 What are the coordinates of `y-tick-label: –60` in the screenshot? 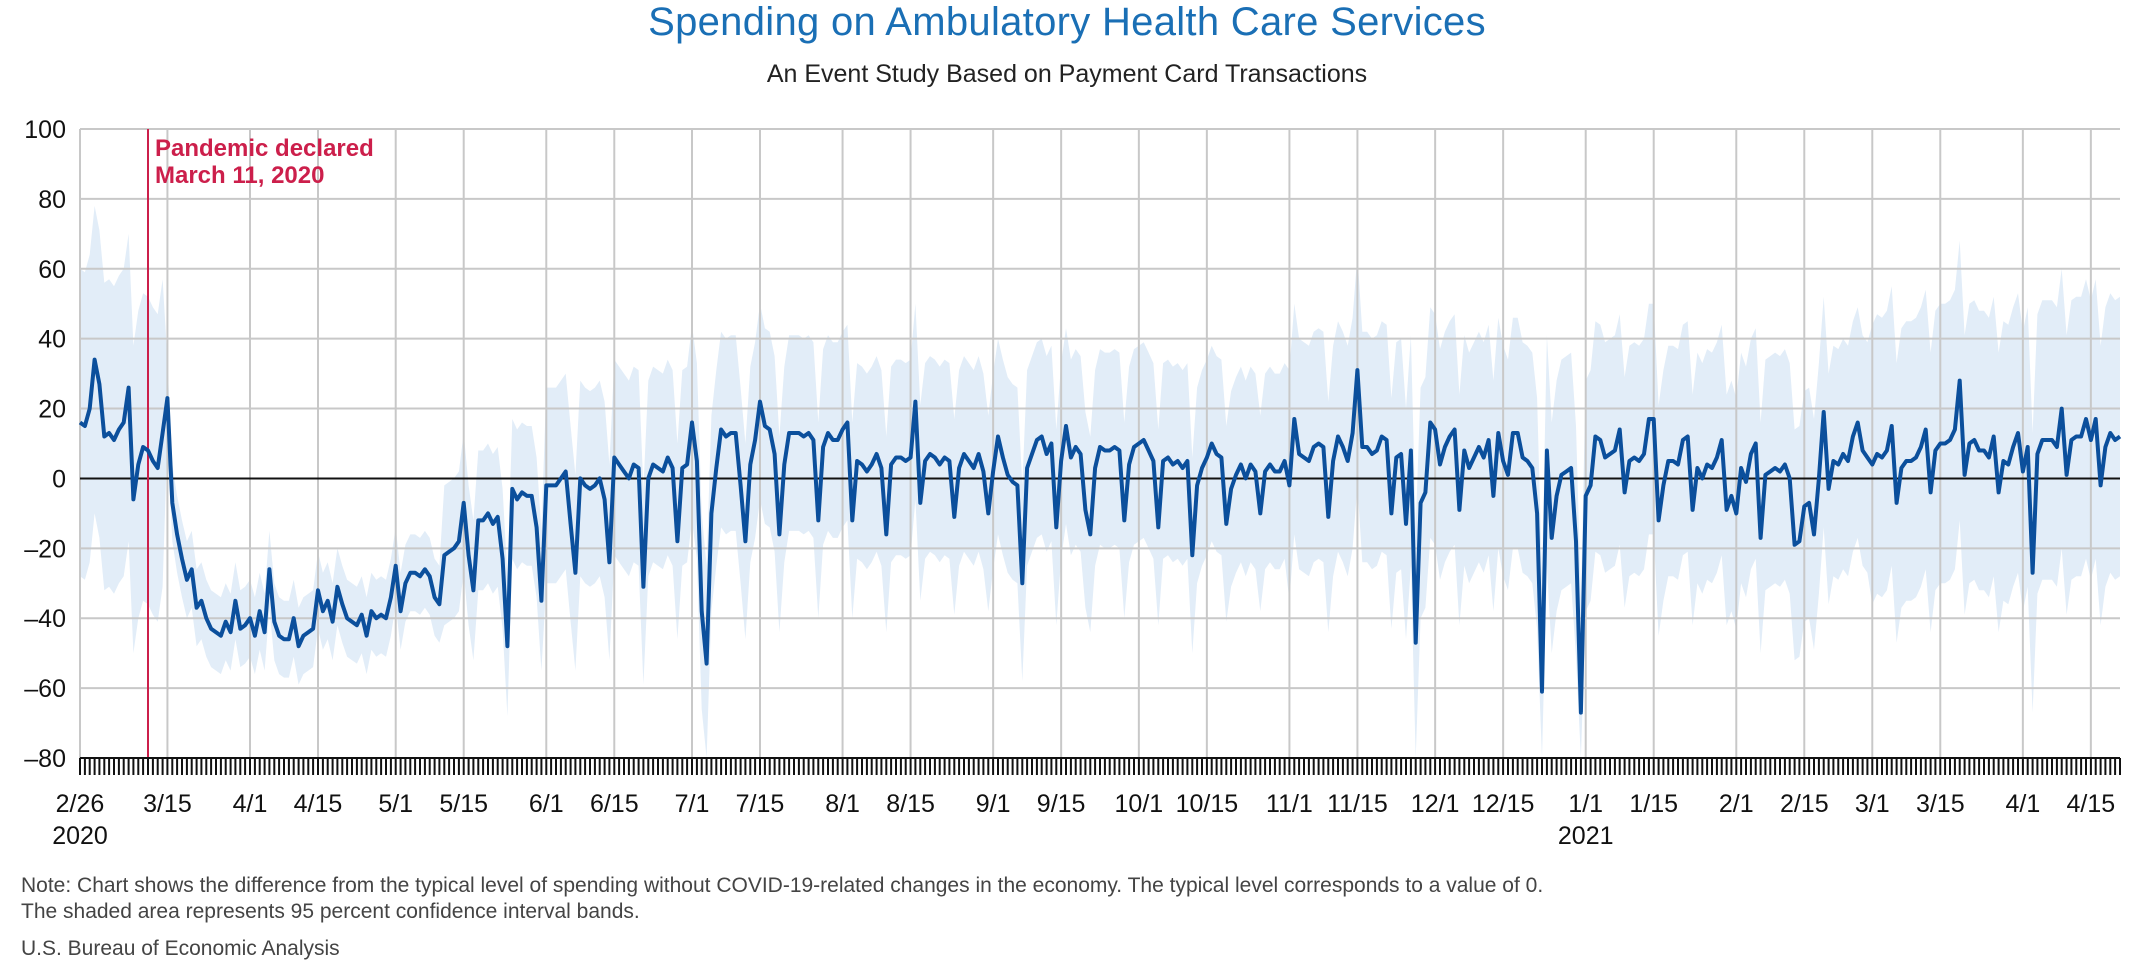 It's located at (45, 689).